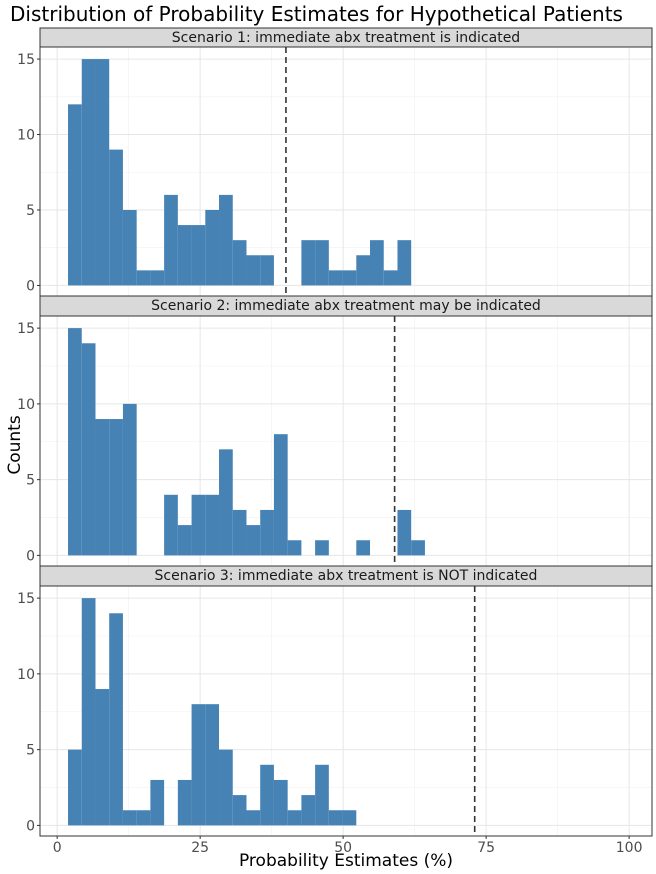 The width and height of the screenshot is (656, 874). What do you see at coordinates (486, 848) in the screenshot?
I see `x-tick-label: 75` at bounding box center [486, 848].